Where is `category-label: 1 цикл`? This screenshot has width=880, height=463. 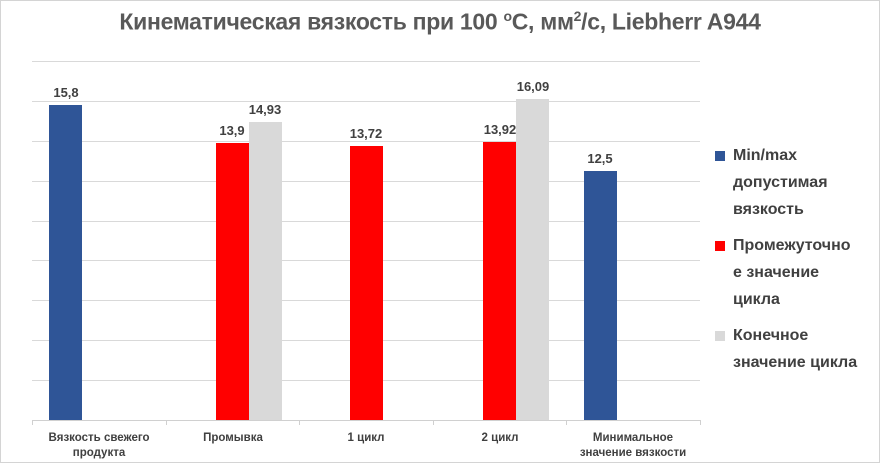 category-label: 1 цикл is located at coordinates (366, 438).